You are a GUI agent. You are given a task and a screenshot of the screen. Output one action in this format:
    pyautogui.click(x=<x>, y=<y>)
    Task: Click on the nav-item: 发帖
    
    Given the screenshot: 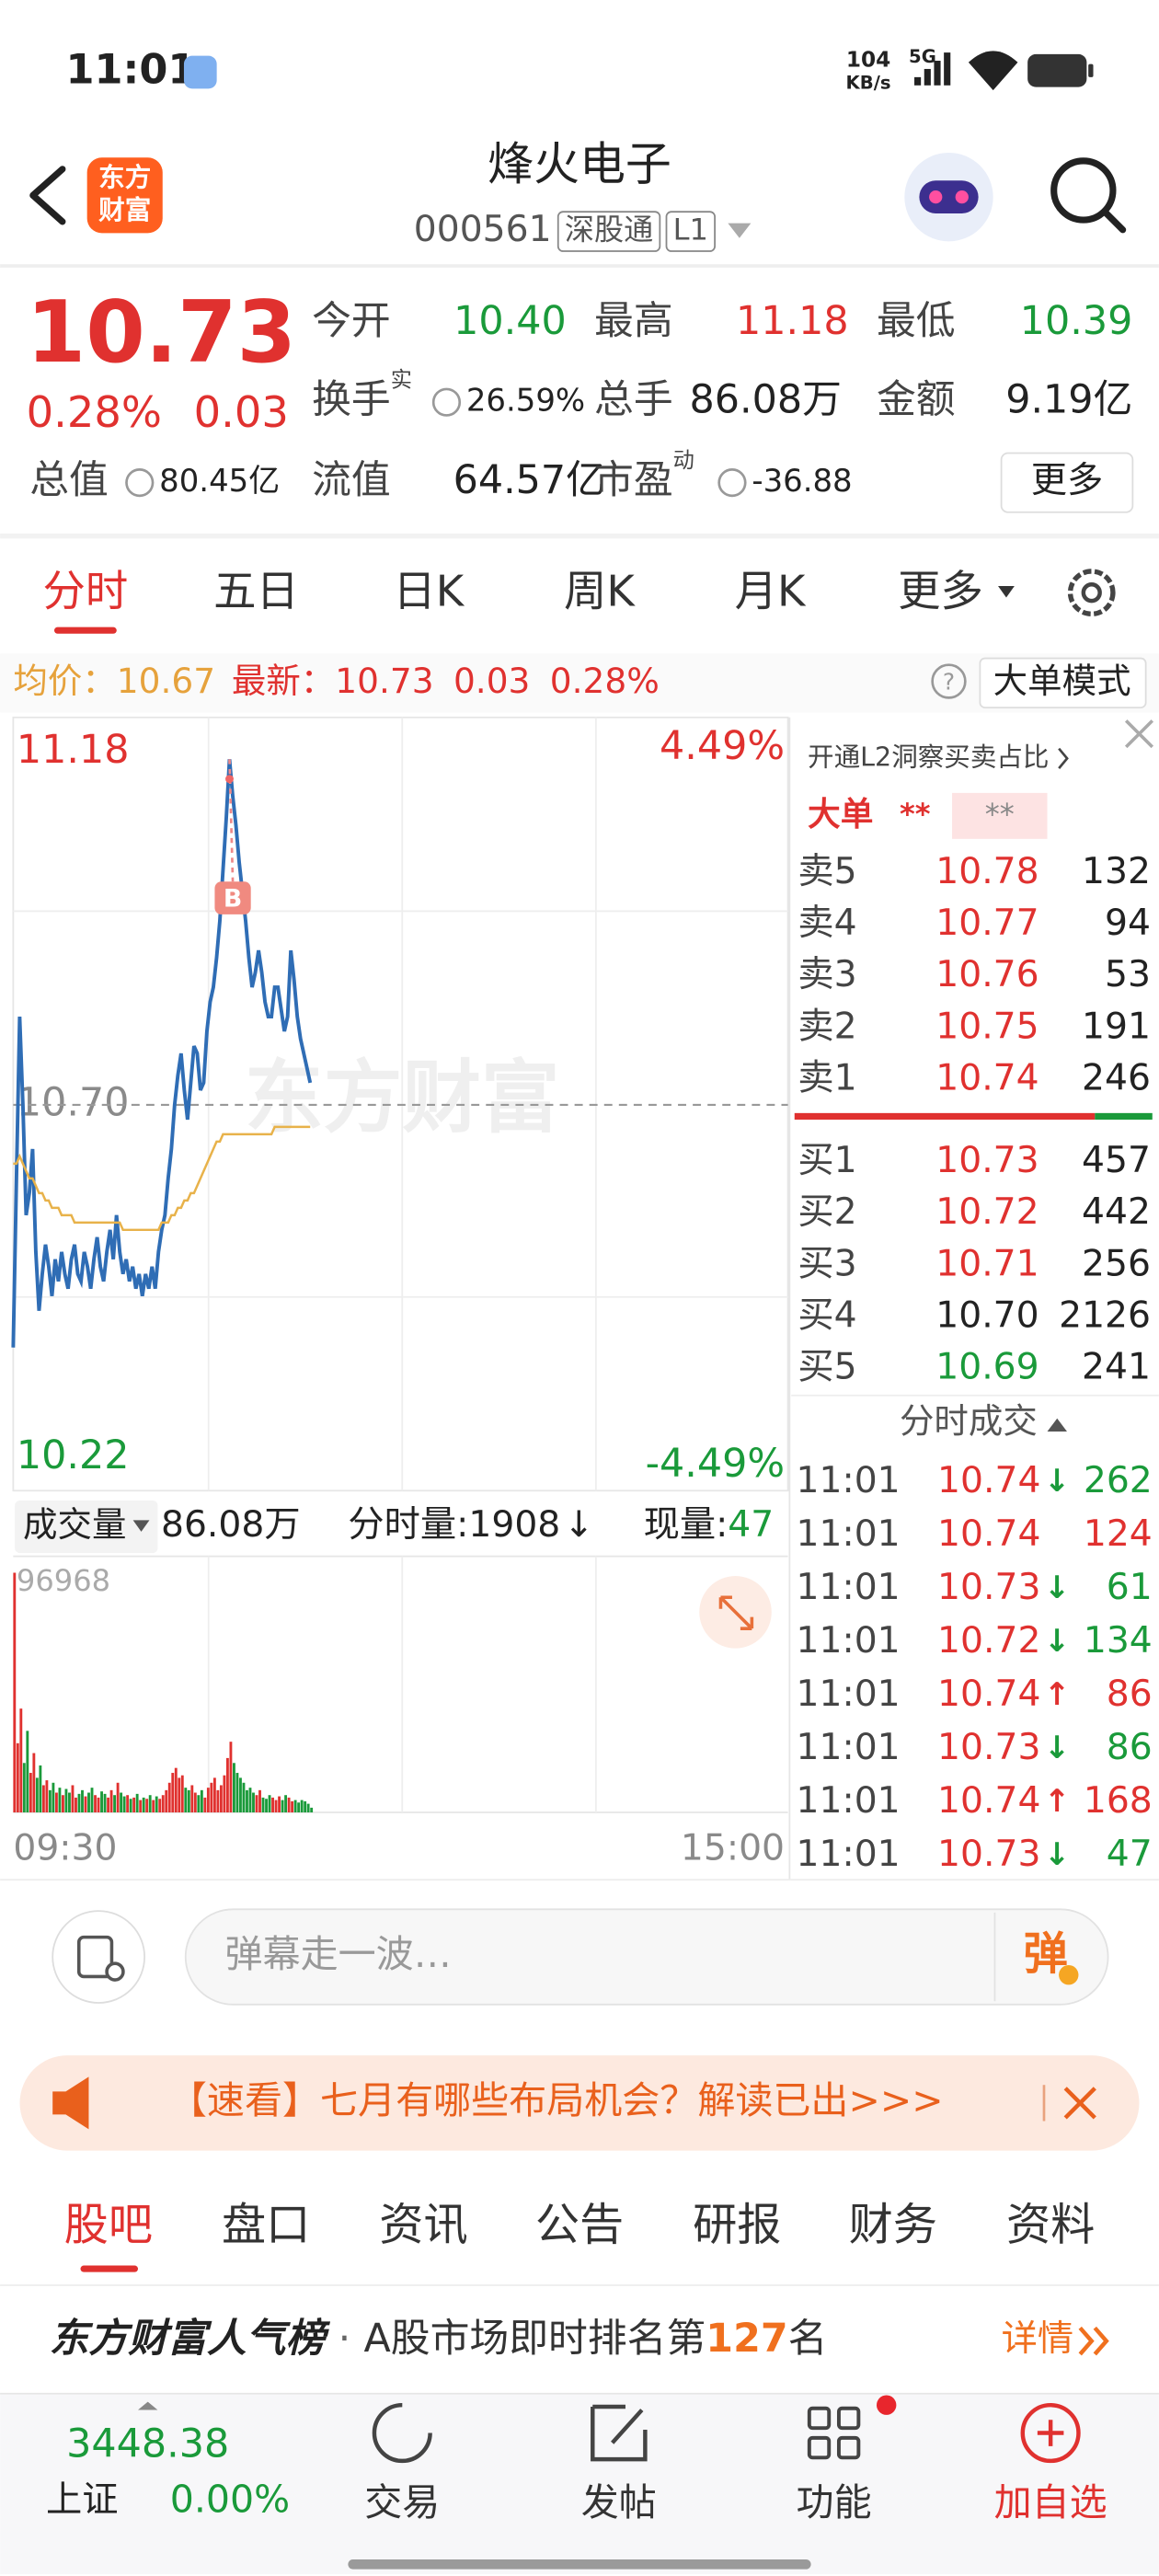 What is the action you would take?
    pyautogui.click(x=619, y=2502)
    